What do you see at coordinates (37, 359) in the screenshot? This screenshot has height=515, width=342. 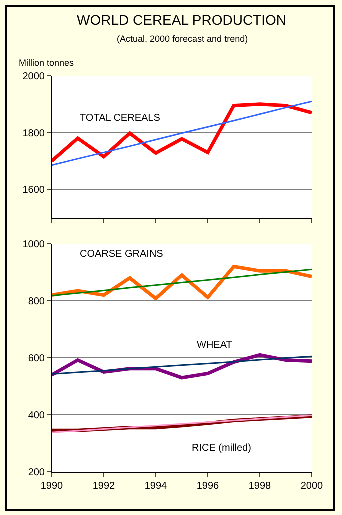 I see `y-tick-label: 600` at bounding box center [37, 359].